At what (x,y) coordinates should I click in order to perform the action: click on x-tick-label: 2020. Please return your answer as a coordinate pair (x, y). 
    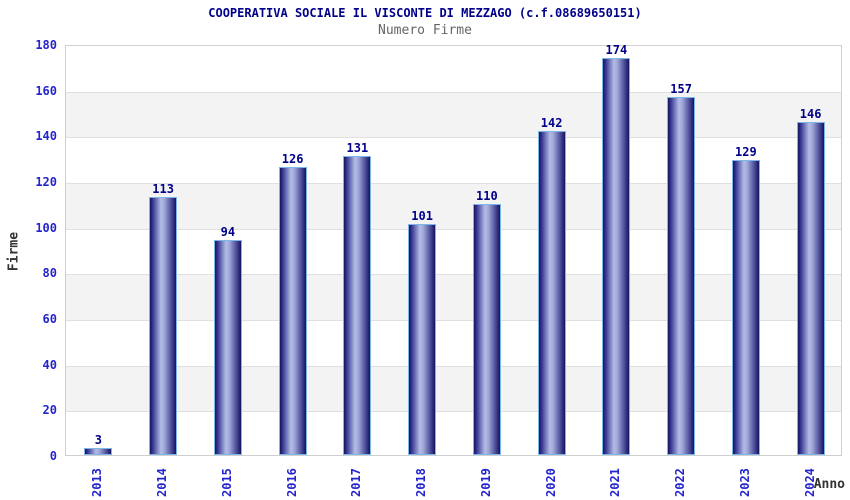
    Looking at the image, I should click on (550, 482).